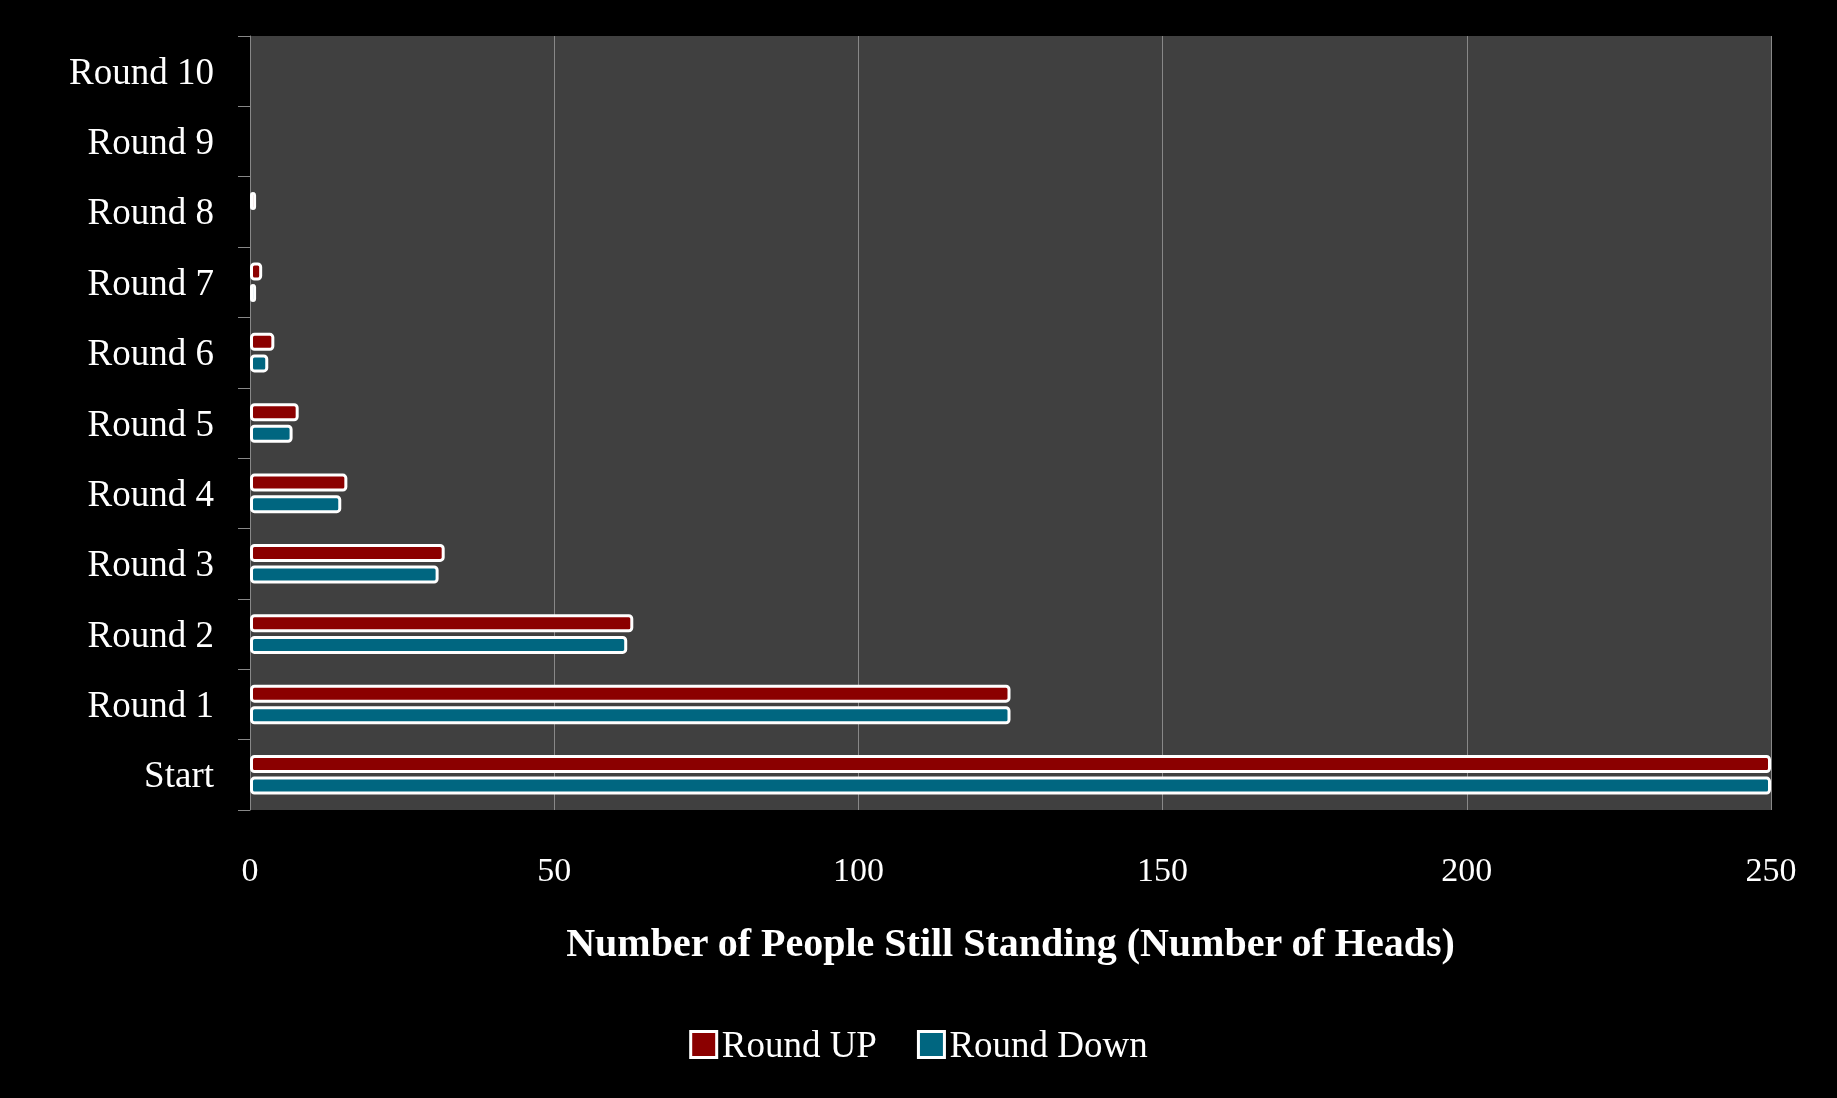  Describe the element at coordinates (1010, 942) in the screenshot. I see `x-axis-title: Number of People Still Standing (Number of Heads)` at that location.